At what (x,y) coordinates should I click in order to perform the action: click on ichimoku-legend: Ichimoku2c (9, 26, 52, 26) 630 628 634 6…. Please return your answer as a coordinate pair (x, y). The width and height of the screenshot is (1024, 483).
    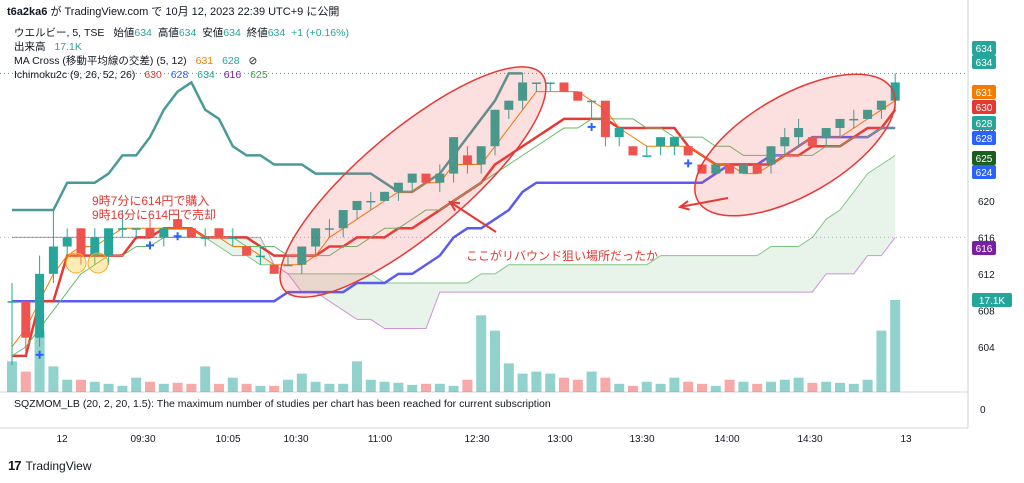
    Looking at the image, I should click on (141, 75).